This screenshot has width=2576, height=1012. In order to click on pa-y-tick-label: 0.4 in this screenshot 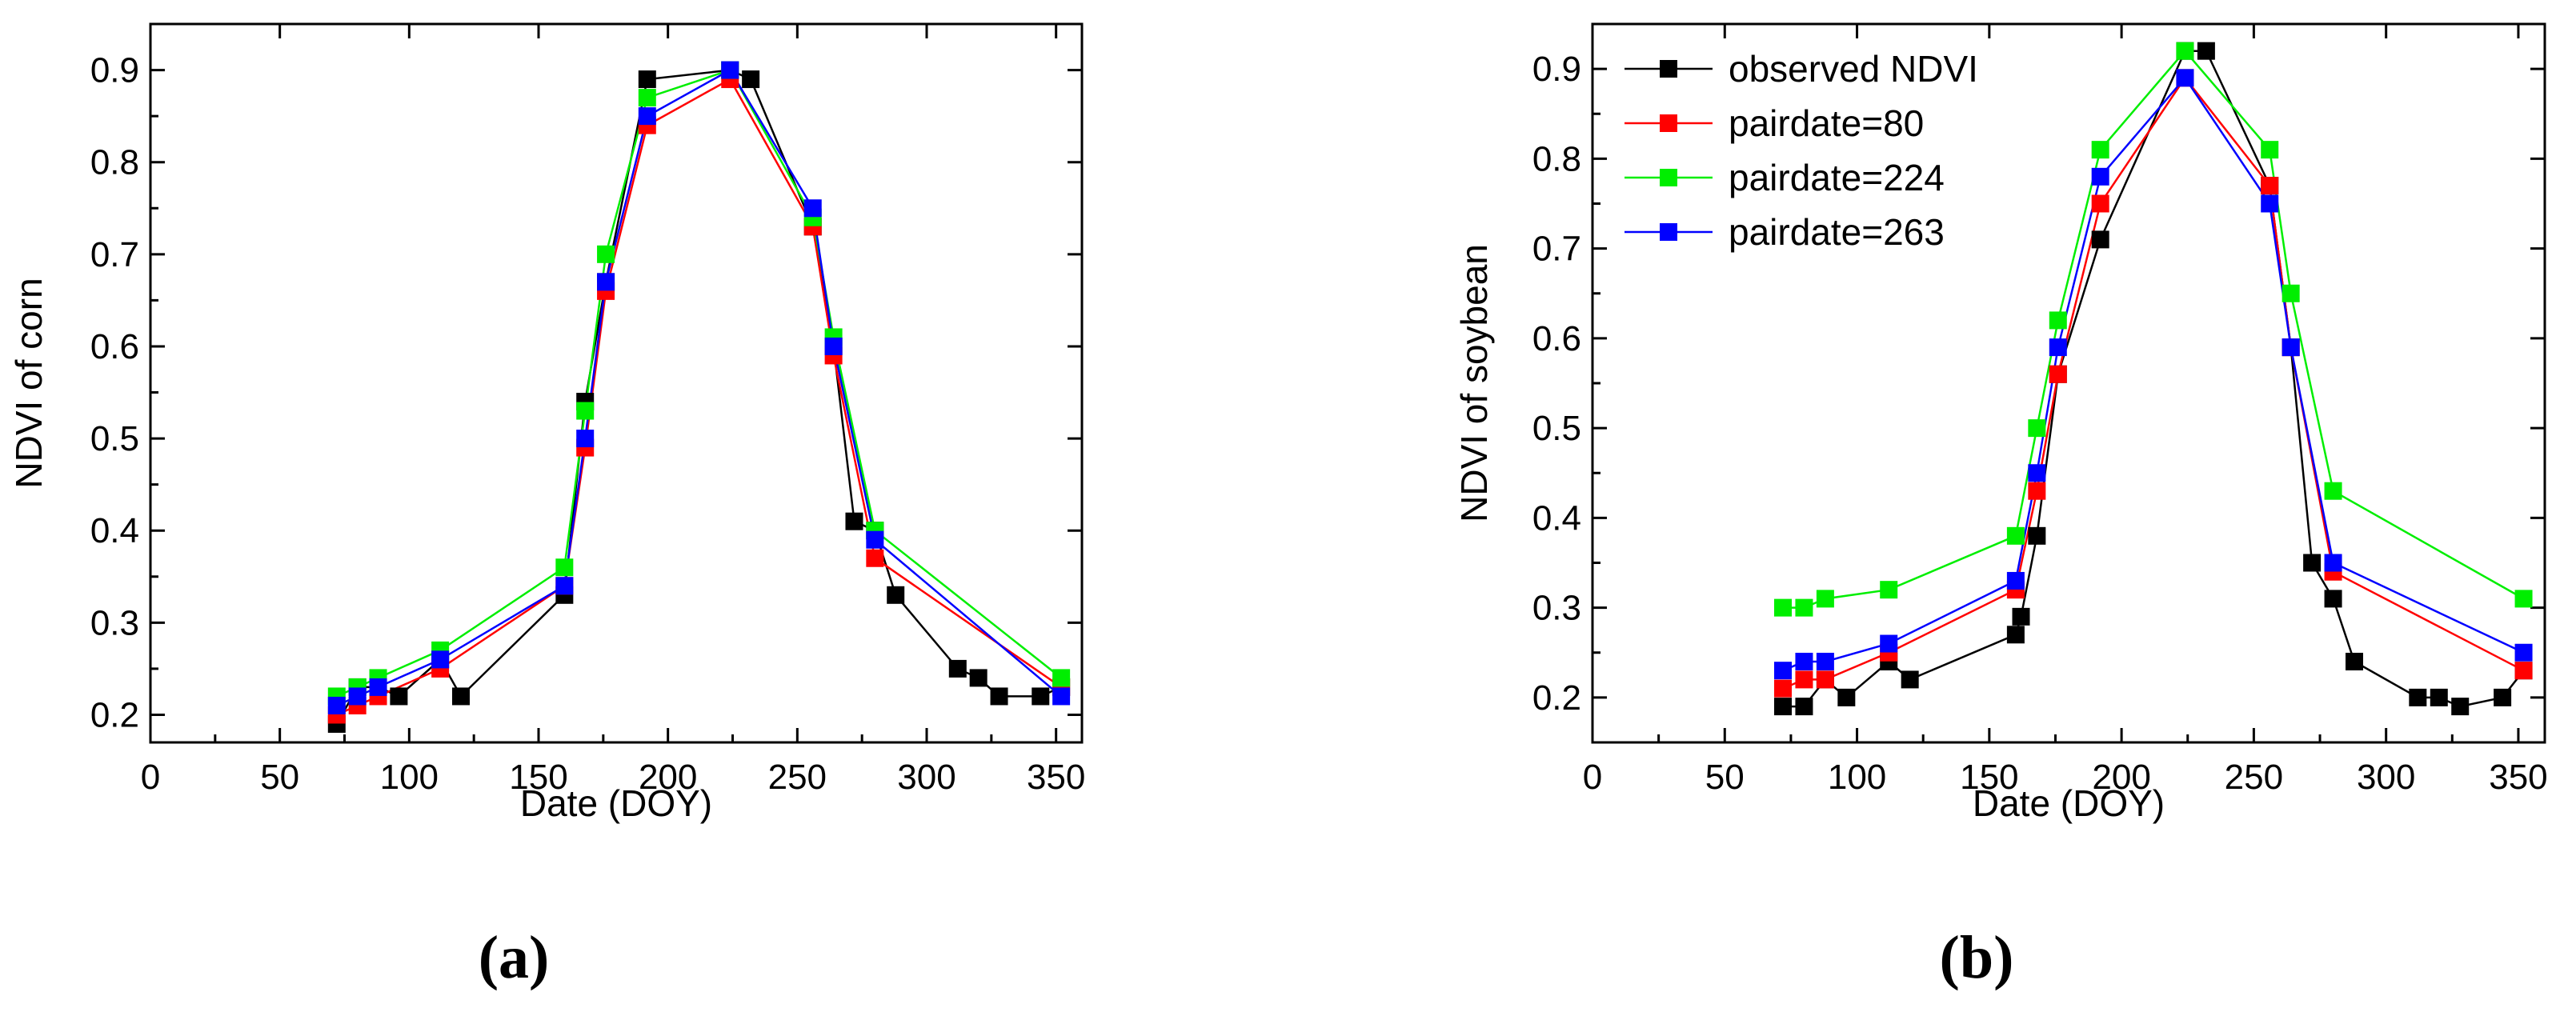, I will do `click(114, 530)`.